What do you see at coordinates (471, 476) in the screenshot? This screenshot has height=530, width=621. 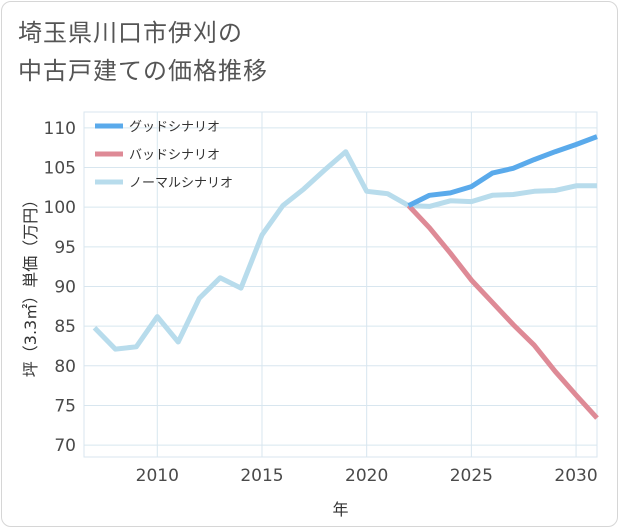 I see `x-tick-label: 2025` at bounding box center [471, 476].